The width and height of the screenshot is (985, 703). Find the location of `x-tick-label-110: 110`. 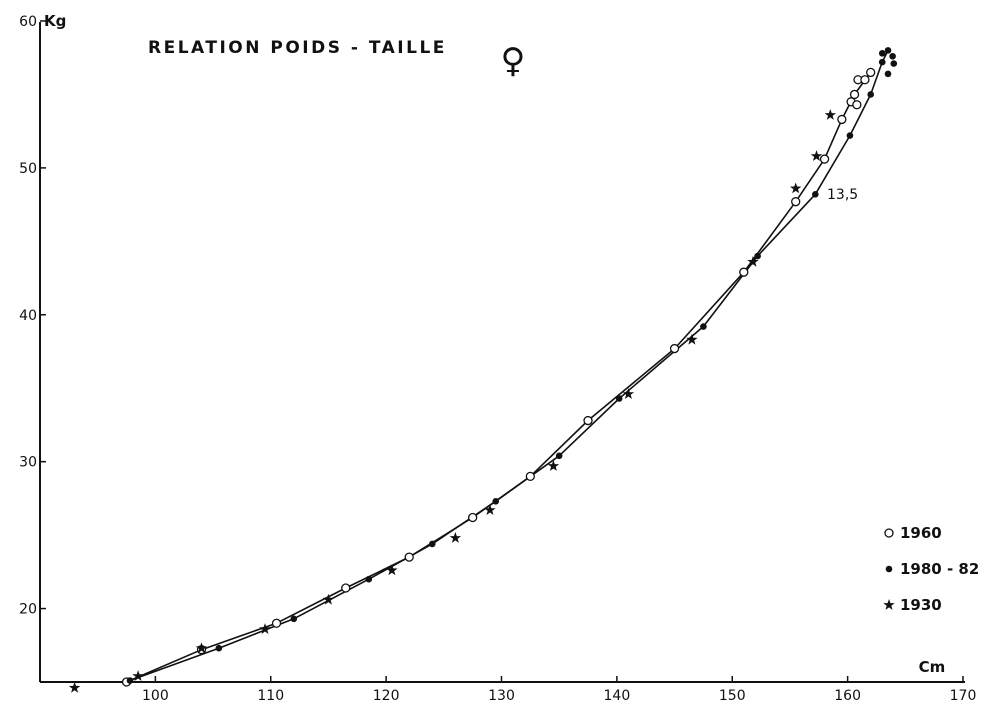

x-tick-label-110: 110 is located at coordinates (270, 695).